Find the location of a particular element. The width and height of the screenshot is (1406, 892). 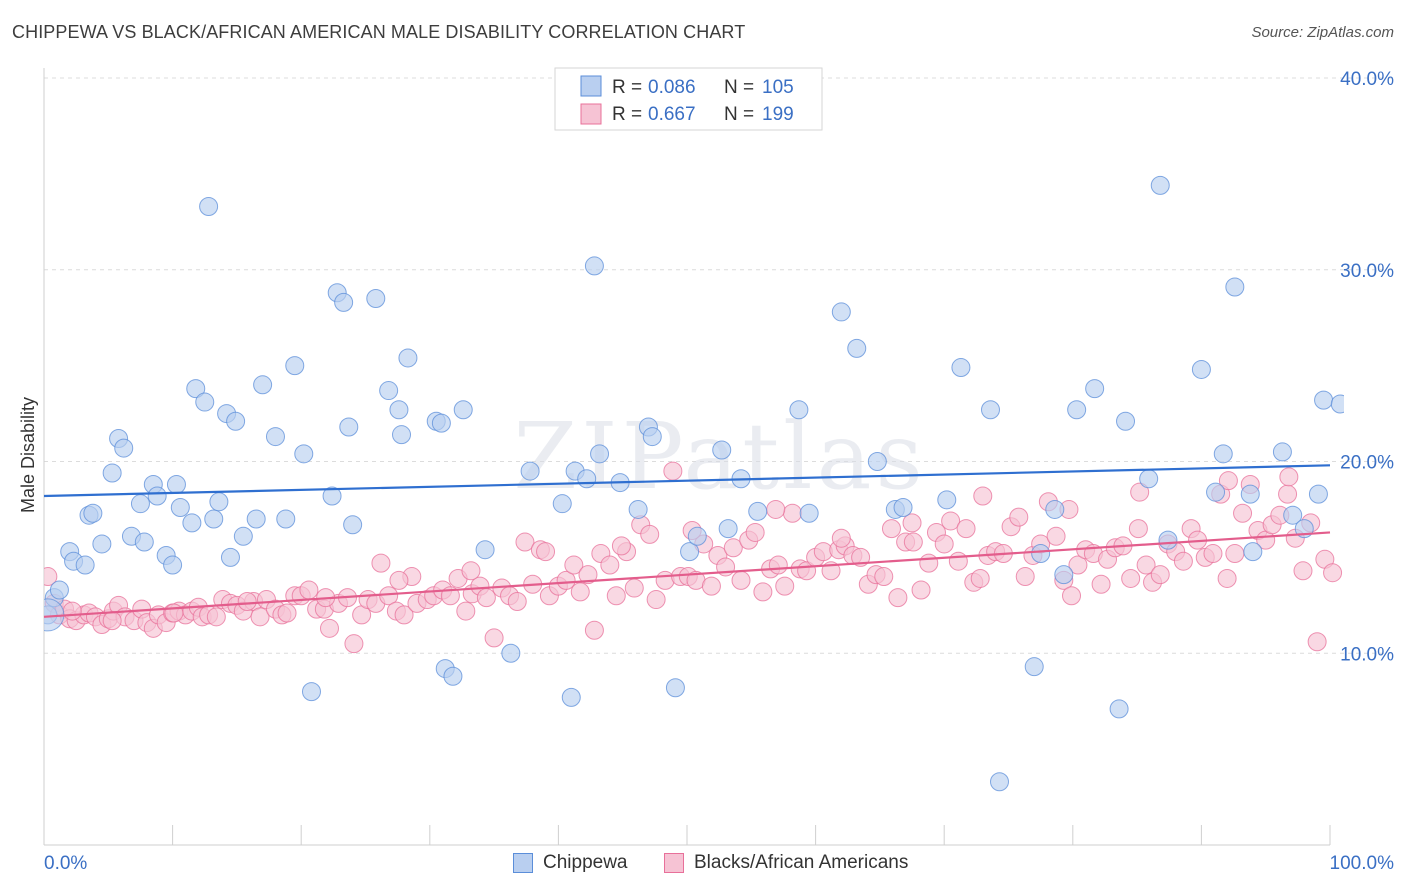

legend-swatch-black is located at coordinates (674, 863).